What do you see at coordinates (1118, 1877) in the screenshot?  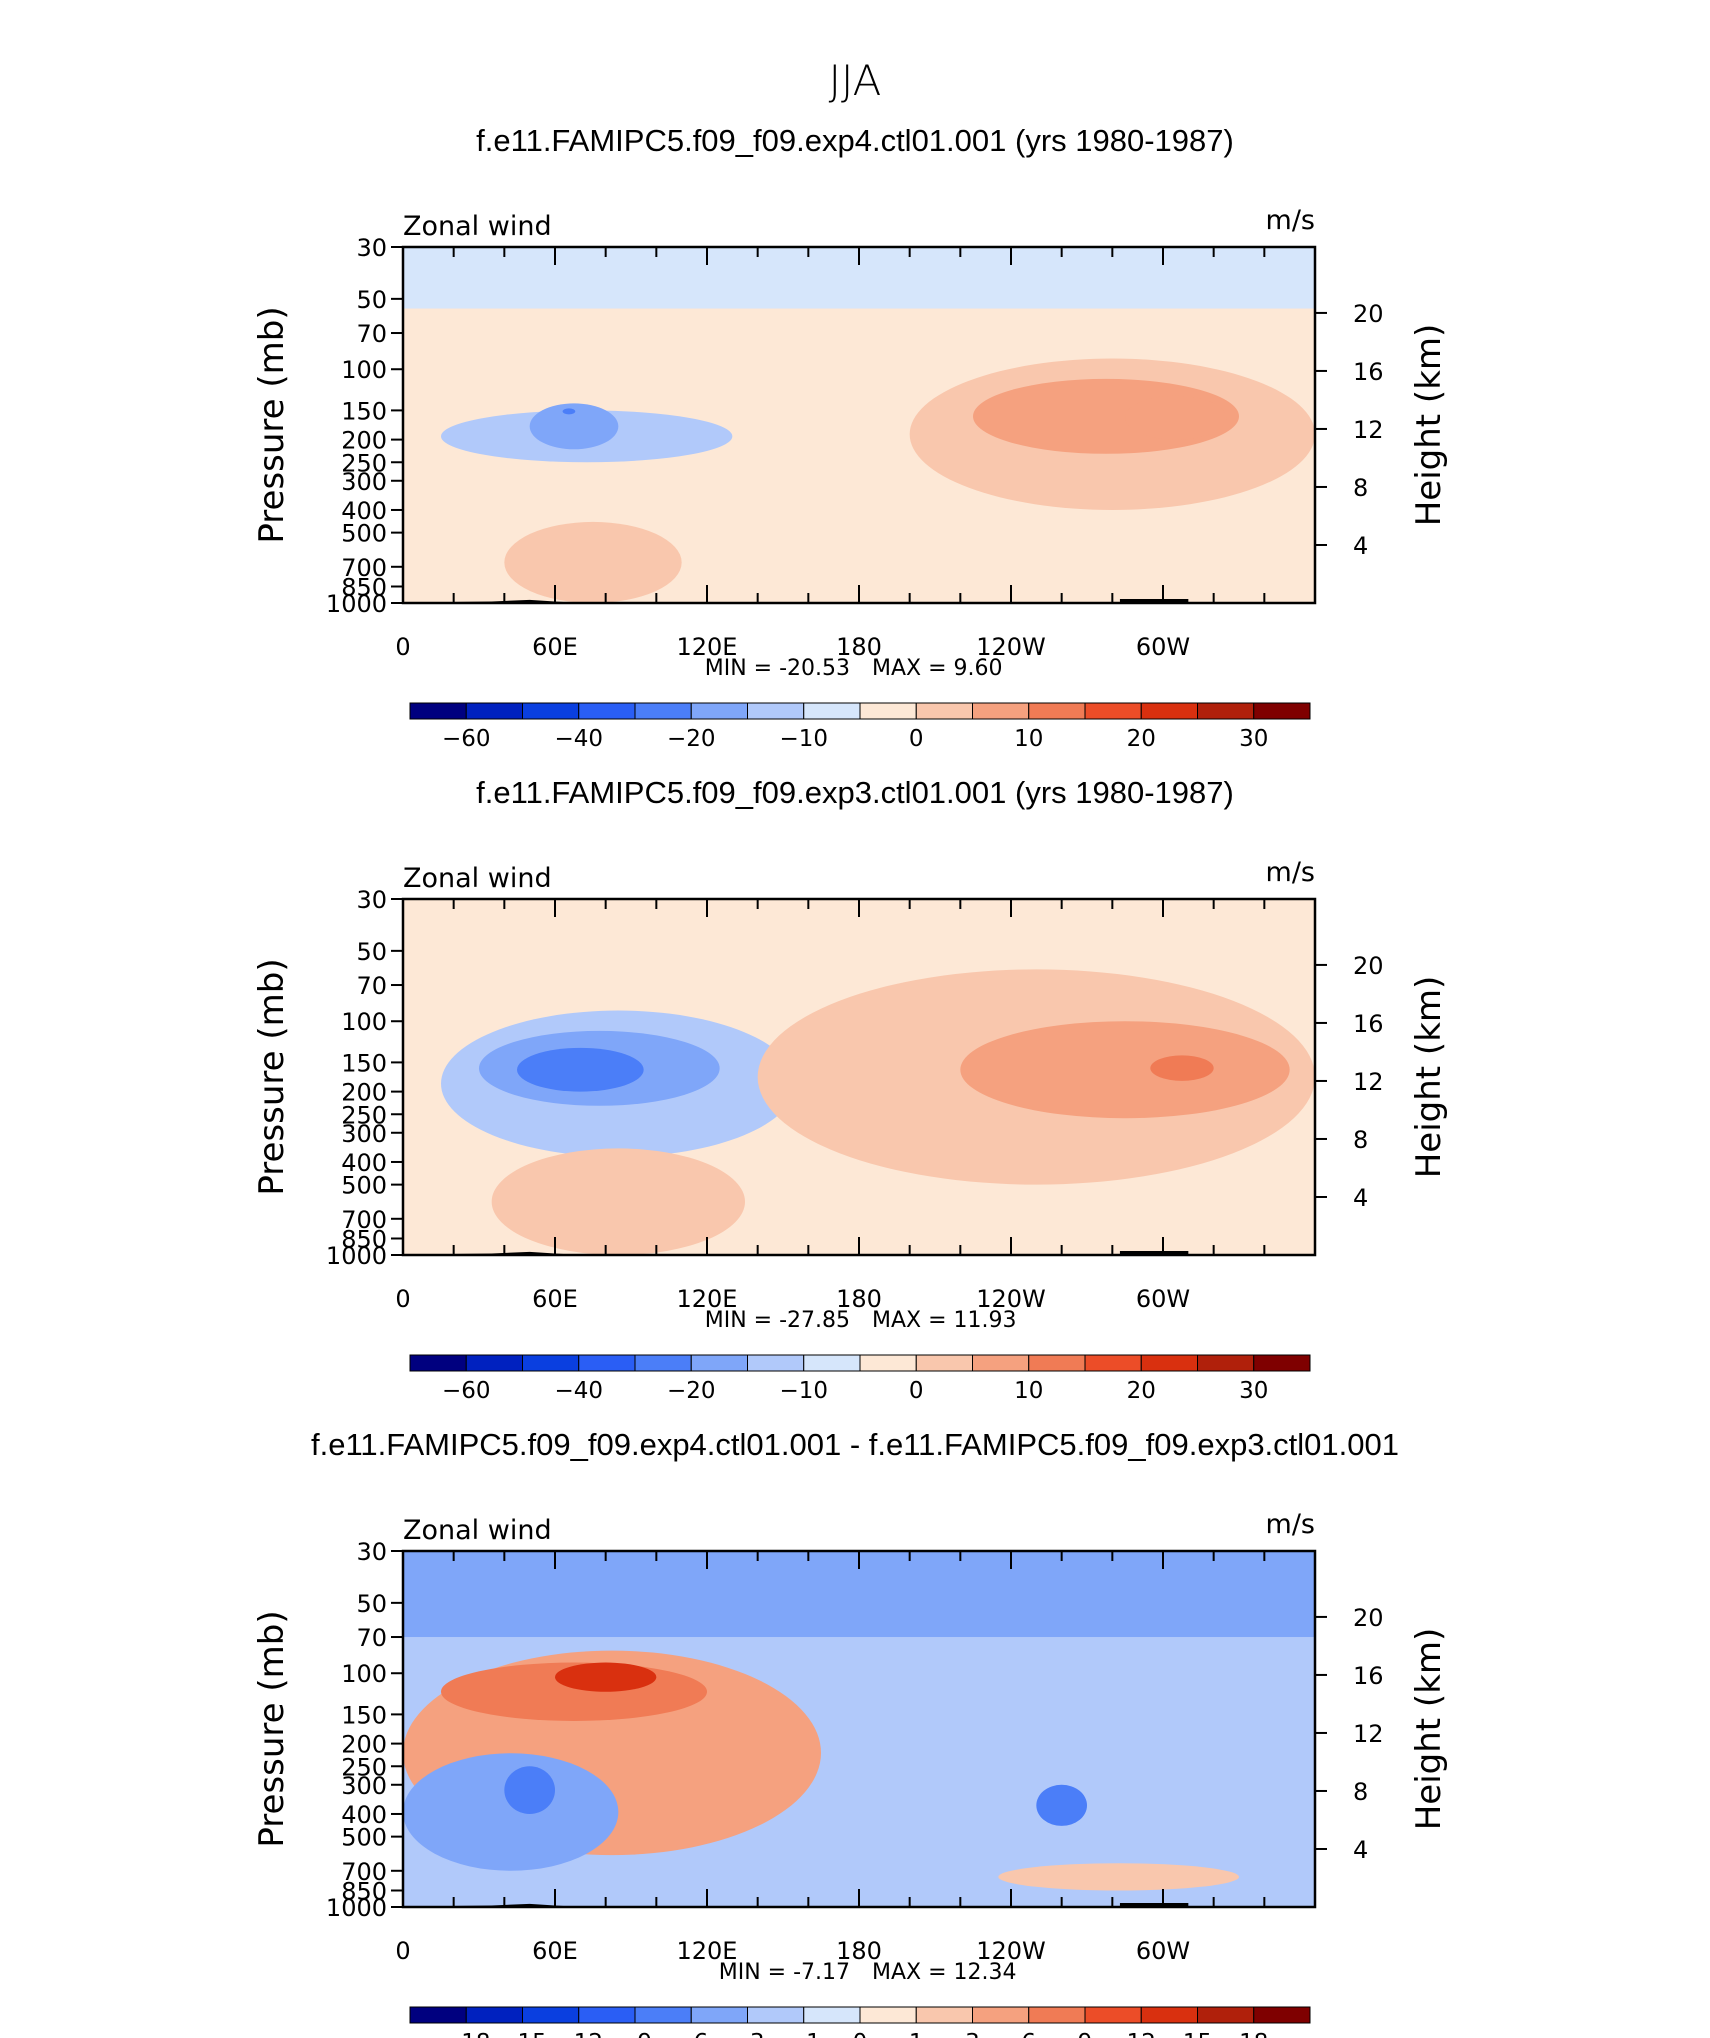 I see `contour-positive-low-east` at bounding box center [1118, 1877].